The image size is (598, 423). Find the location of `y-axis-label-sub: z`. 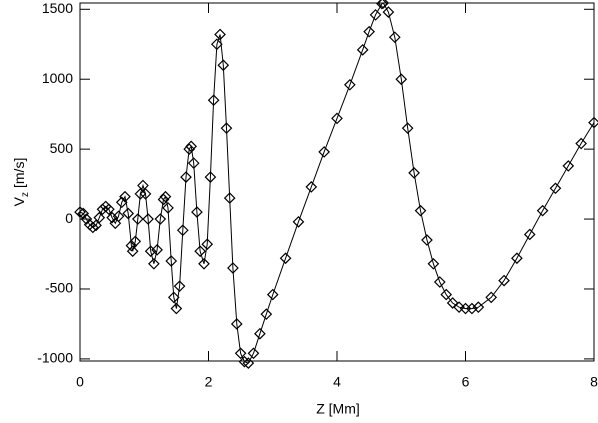

y-axis-label-sub: z is located at coordinates (25, 194).